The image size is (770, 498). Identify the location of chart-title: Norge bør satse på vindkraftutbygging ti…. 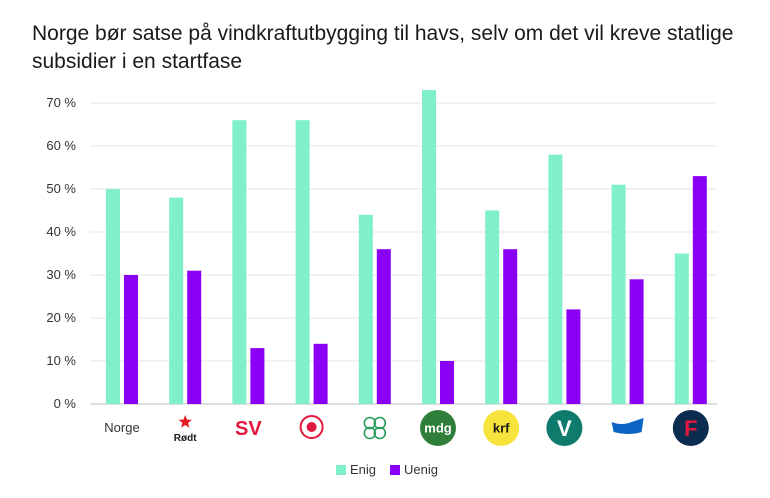
(383, 47).